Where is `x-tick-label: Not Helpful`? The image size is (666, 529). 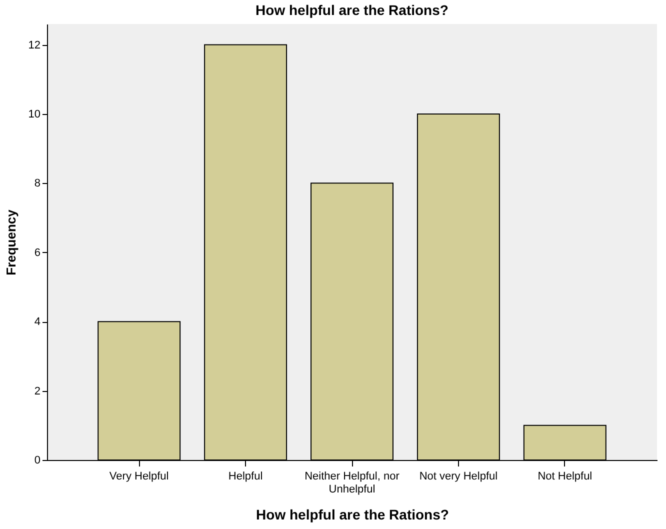 x-tick-label: Not Helpful is located at coordinates (565, 476).